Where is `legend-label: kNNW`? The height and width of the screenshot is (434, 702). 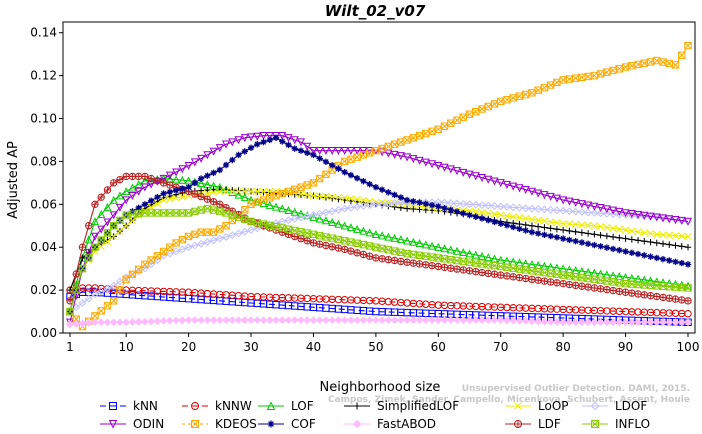
legend-label: kNNW is located at coordinates (233, 406).